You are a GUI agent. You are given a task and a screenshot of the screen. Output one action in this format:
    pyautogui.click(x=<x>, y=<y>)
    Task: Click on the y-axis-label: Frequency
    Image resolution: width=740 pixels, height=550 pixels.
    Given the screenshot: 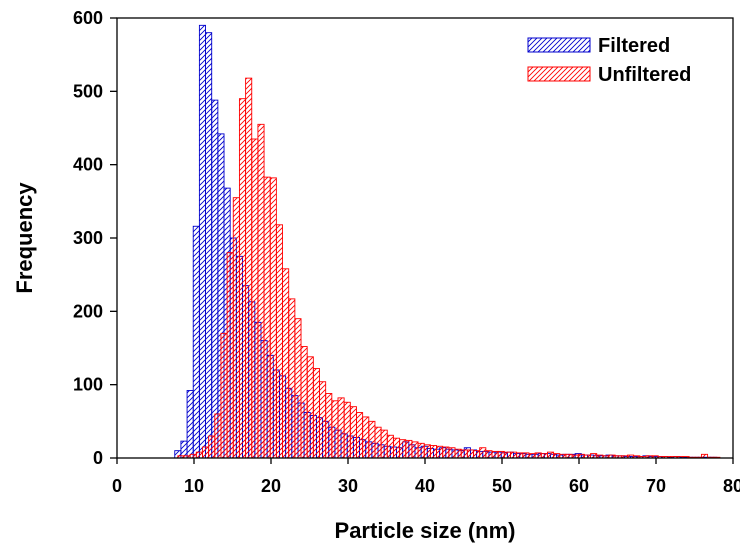 What is the action you would take?
    pyautogui.click(x=24, y=238)
    